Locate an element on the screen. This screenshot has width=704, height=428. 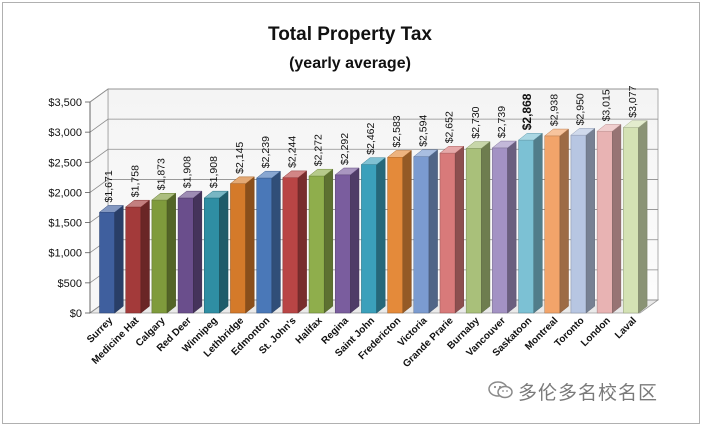
watermark-text: 多伦多名校名区 is located at coordinates (588, 393).